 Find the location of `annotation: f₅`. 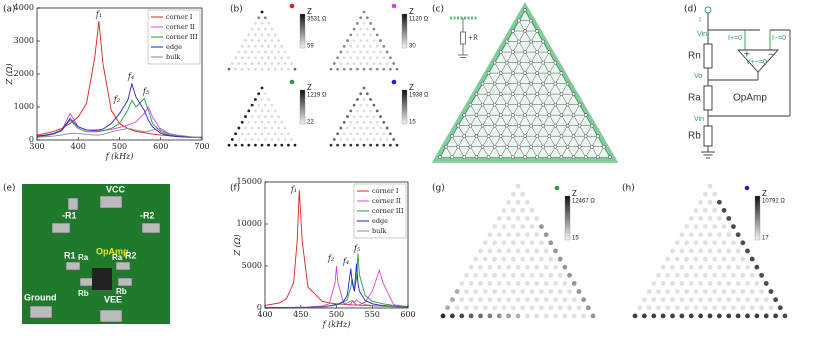

annotation: f₅ is located at coordinates (357, 248).